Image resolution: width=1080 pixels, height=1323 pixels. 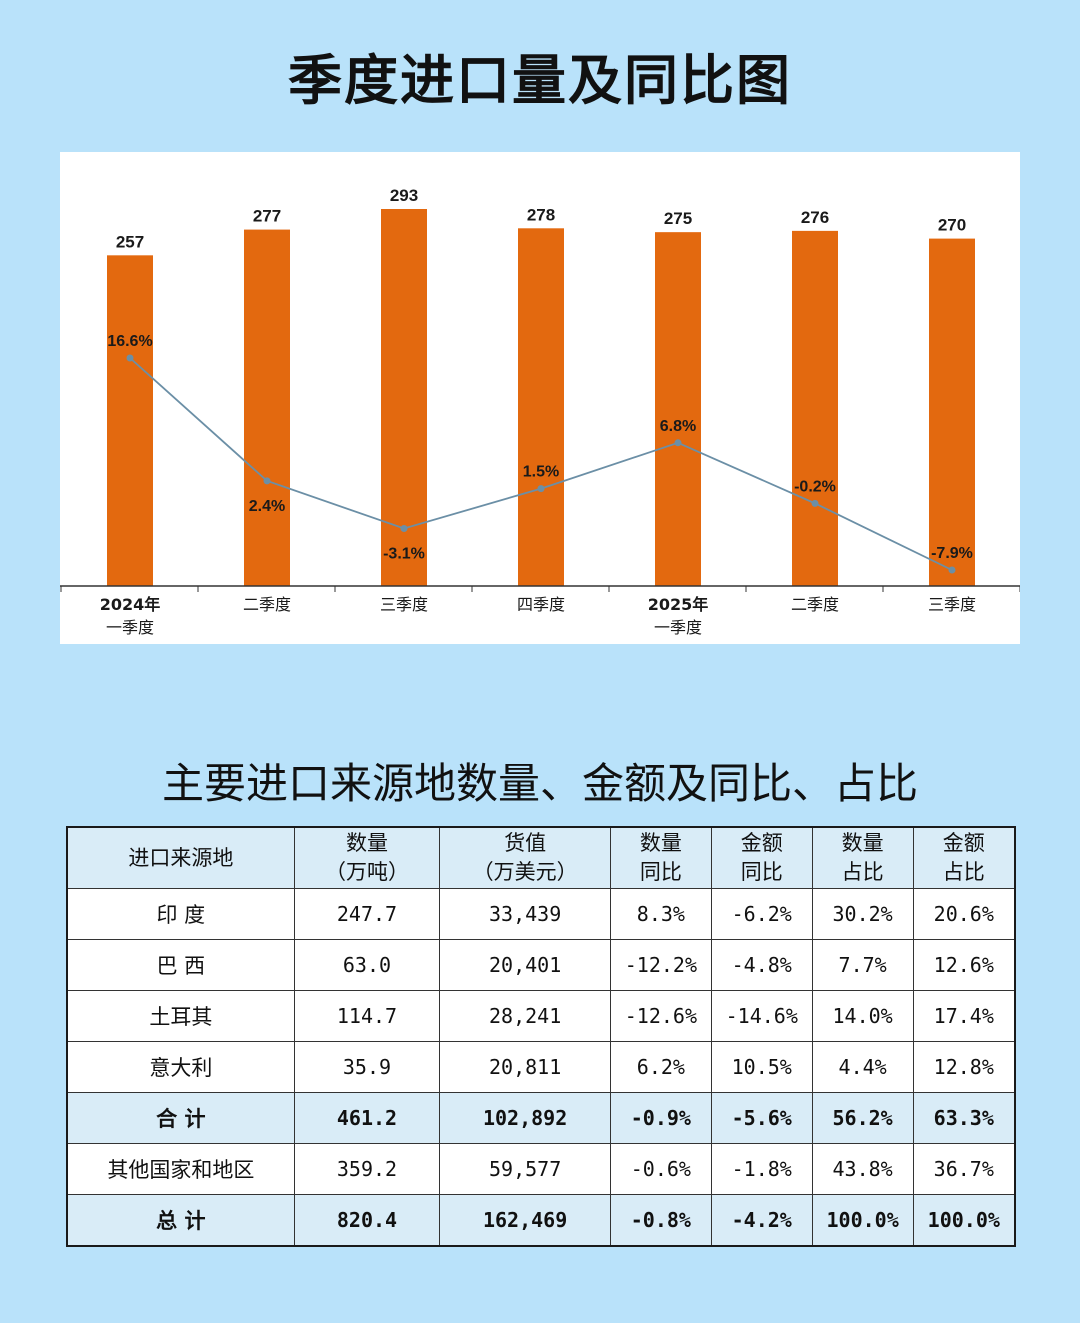 I want to click on header-cell-amount-yoy: 金额 同比, so click(x=761, y=857).